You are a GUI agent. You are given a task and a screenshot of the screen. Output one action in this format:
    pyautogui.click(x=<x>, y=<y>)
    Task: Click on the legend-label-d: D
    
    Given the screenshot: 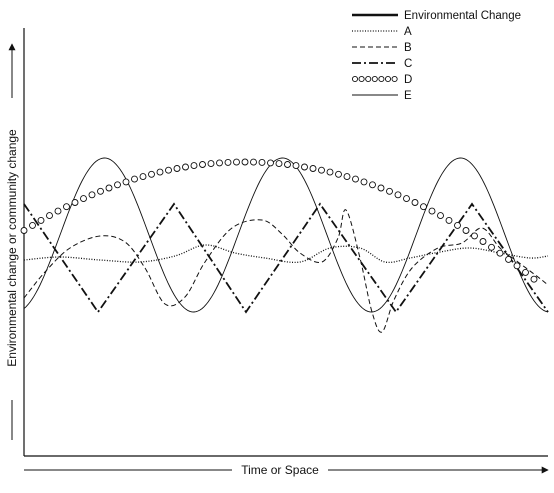 What is the action you would take?
    pyautogui.click(x=408, y=80)
    